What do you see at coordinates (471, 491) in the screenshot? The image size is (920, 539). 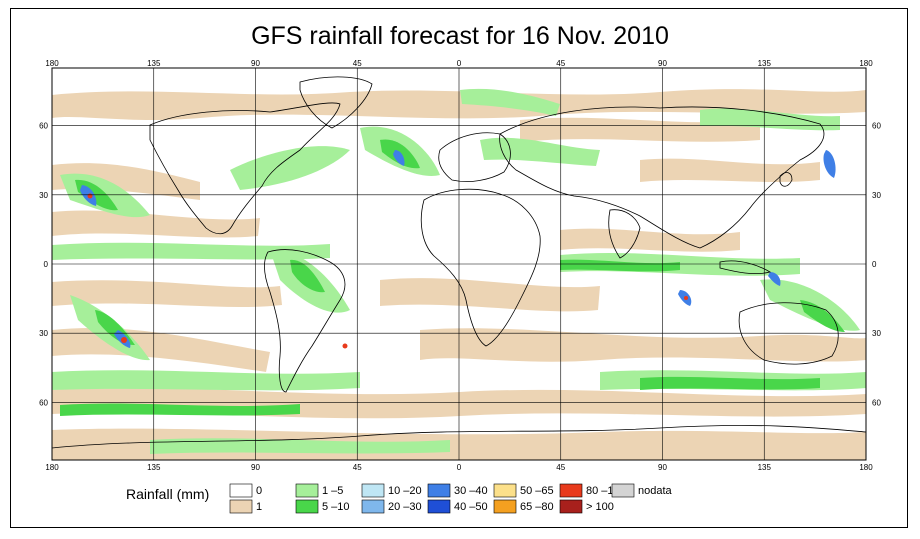 I see `legend-label: 30 –40` at bounding box center [471, 491].